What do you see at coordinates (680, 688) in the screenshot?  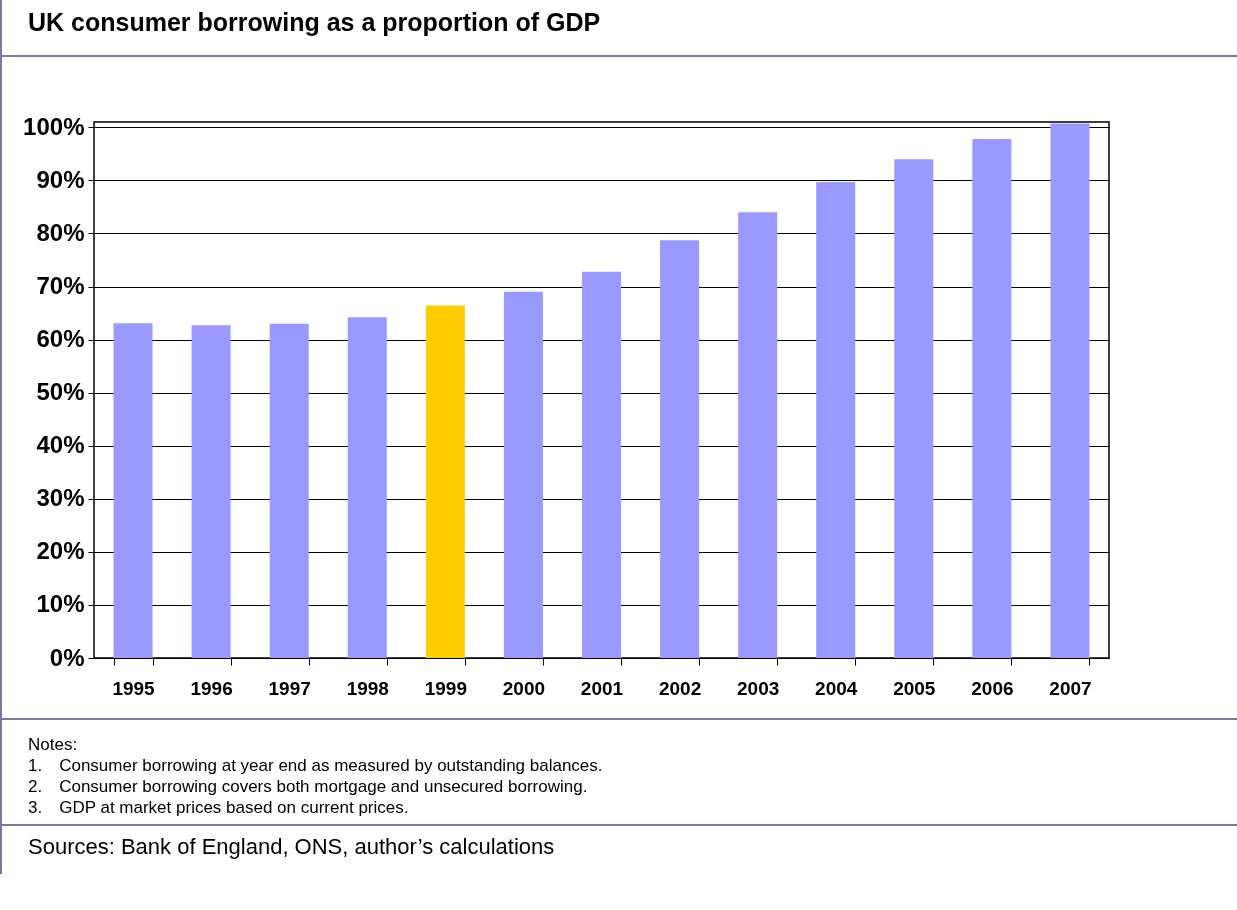 I see `x-tick-label: 2002` at bounding box center [680, 688].